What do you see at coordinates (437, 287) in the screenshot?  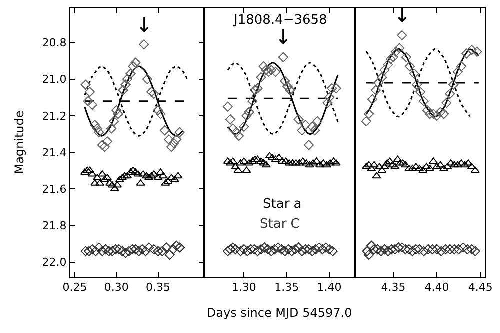 I see `x-tick-label: 4.40` at bounding box center [437, 287].